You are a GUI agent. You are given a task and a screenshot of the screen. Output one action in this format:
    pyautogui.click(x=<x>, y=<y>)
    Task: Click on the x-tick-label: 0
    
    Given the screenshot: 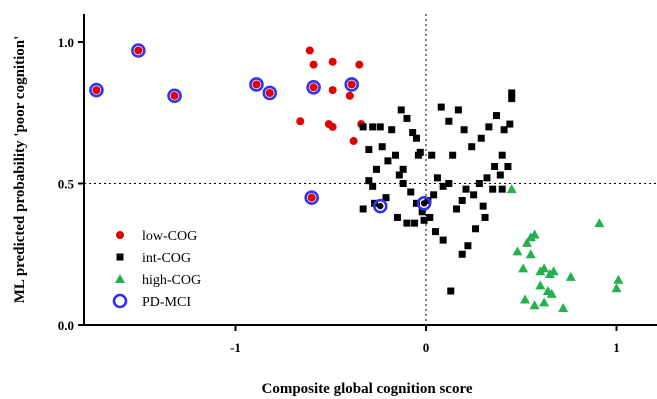 What is the action you would take?
    pyautogui.click(x=426, y=347)
    